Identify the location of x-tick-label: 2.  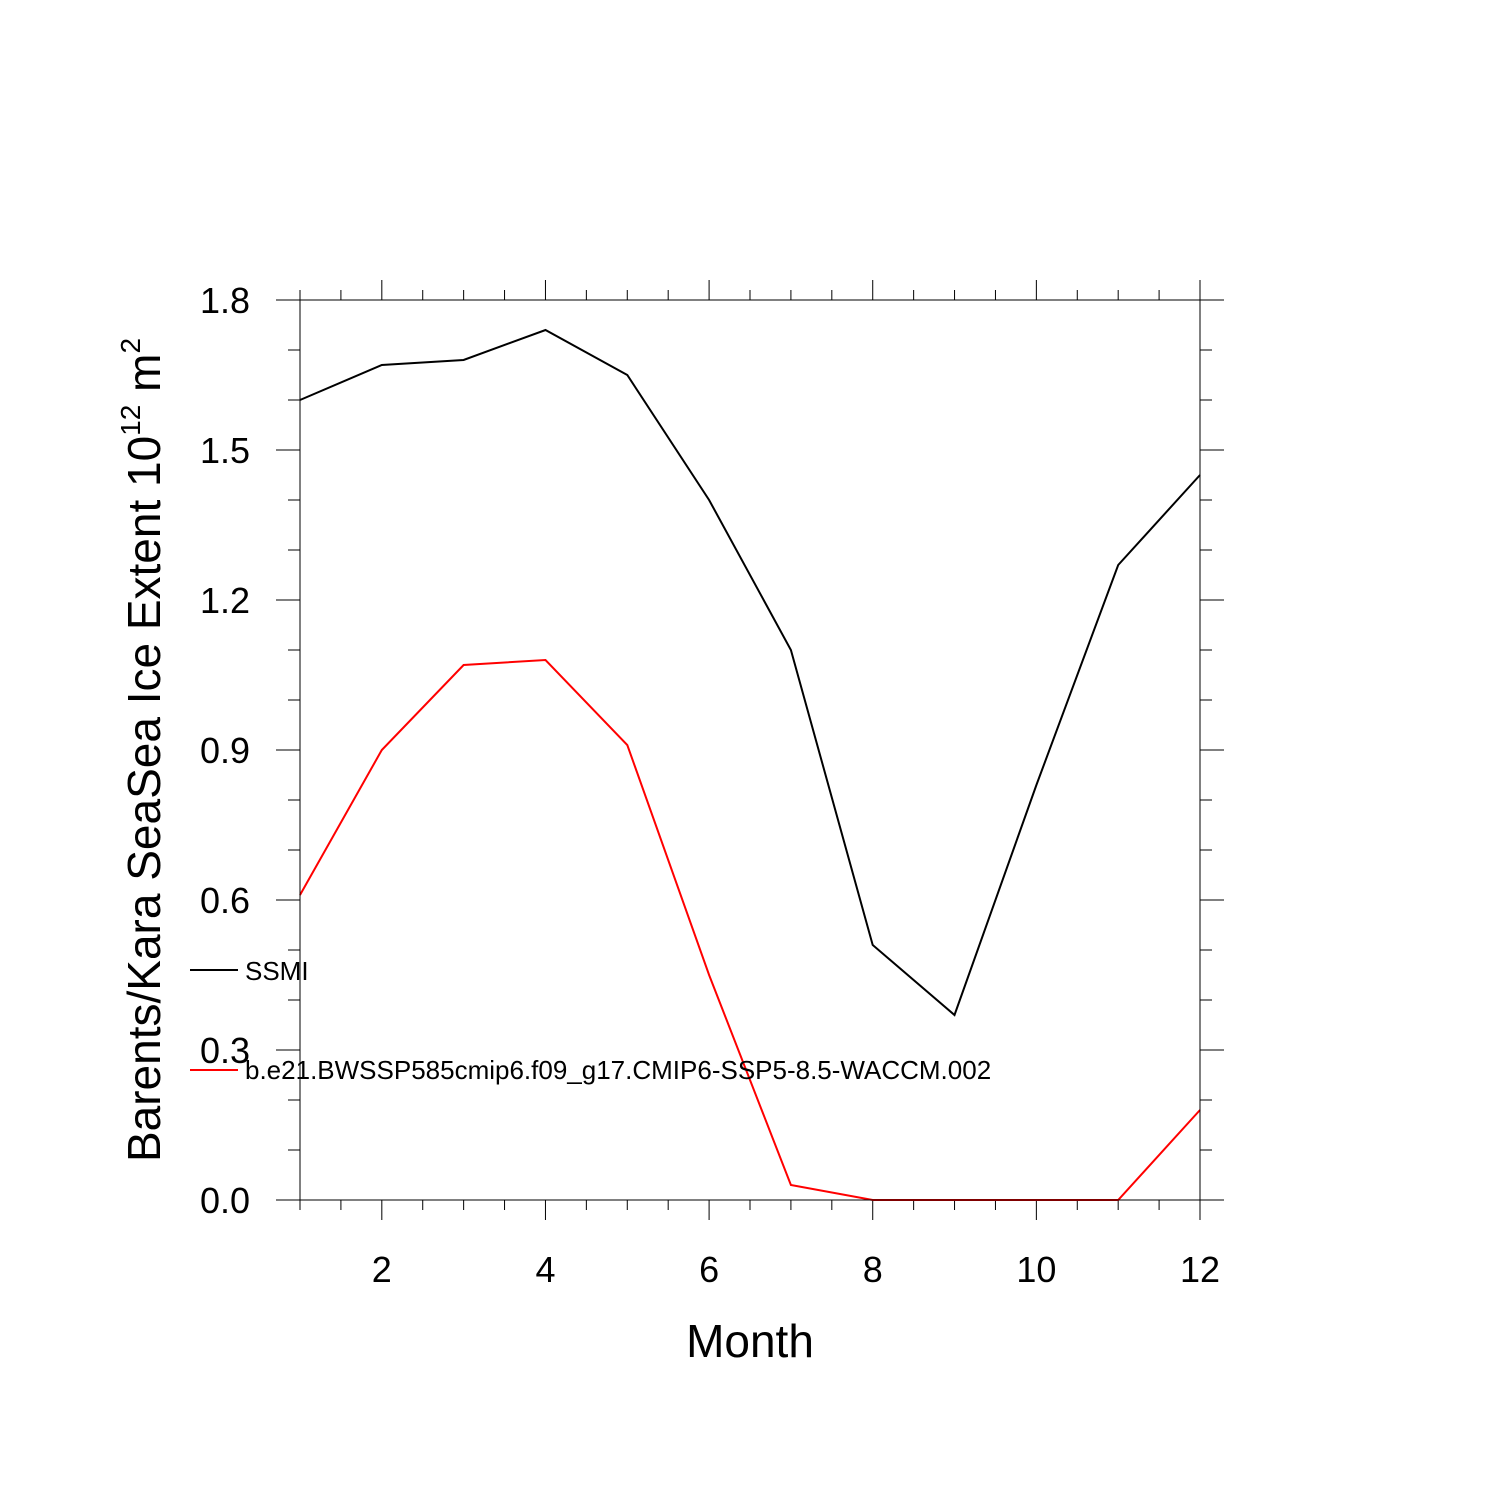
(382, 1269).